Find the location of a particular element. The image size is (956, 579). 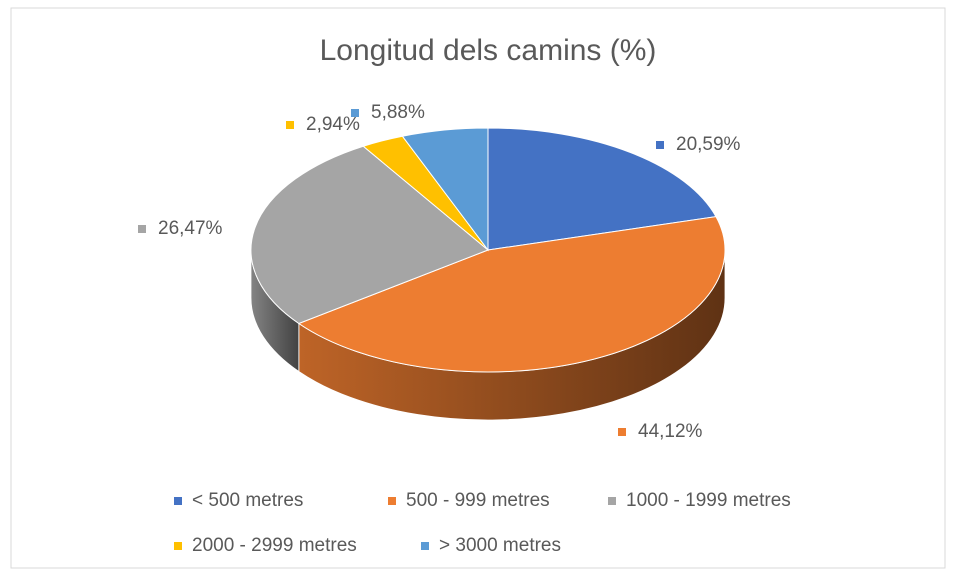

legend-label: 1000 - 1999 metres is located at coordinates (708, 500).